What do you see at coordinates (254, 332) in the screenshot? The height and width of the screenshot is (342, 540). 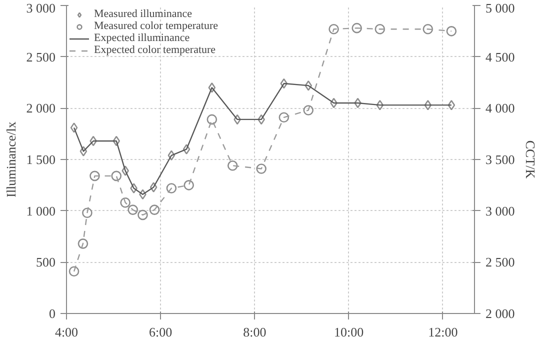 I see `x-tick-label: 8:00` at bounding box center [254, 332].